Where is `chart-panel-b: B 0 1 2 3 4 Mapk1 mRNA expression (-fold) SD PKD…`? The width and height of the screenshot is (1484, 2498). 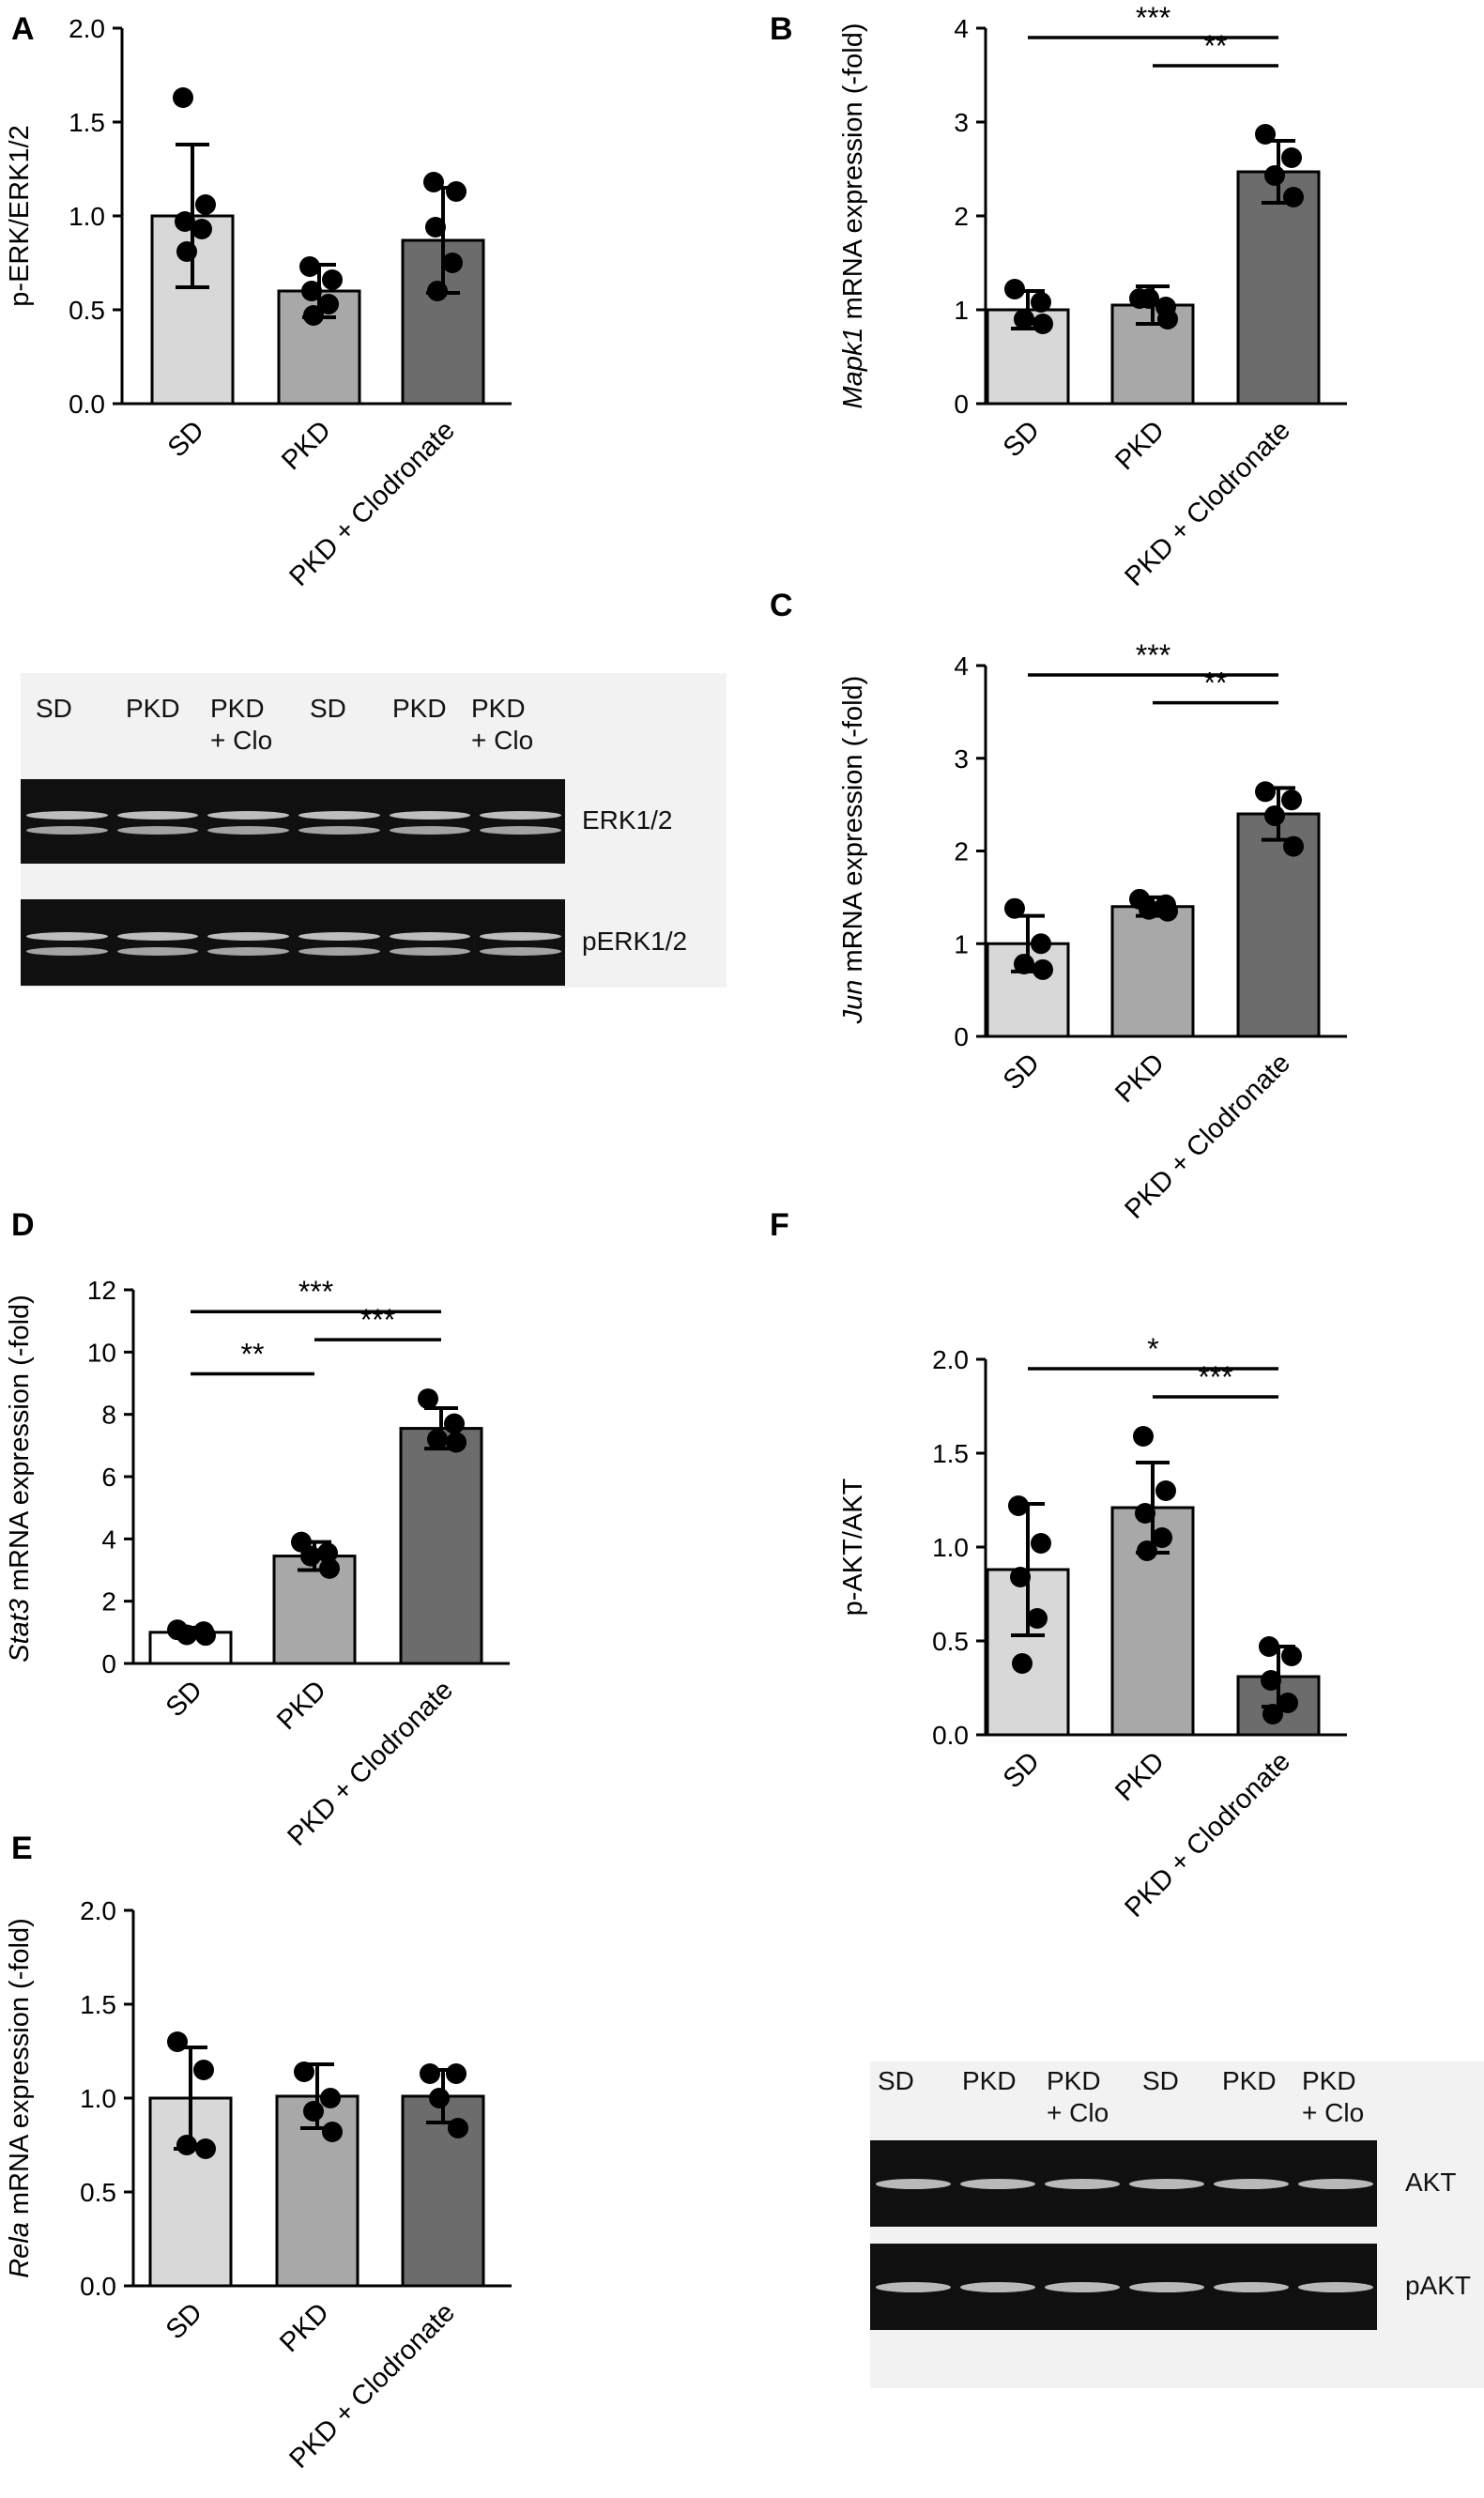
chart-panel-b: B 0 1 2 3 4 Mapk1 mRNA expression (-fold) SD PKD… is located at coordinates (1058, 296).